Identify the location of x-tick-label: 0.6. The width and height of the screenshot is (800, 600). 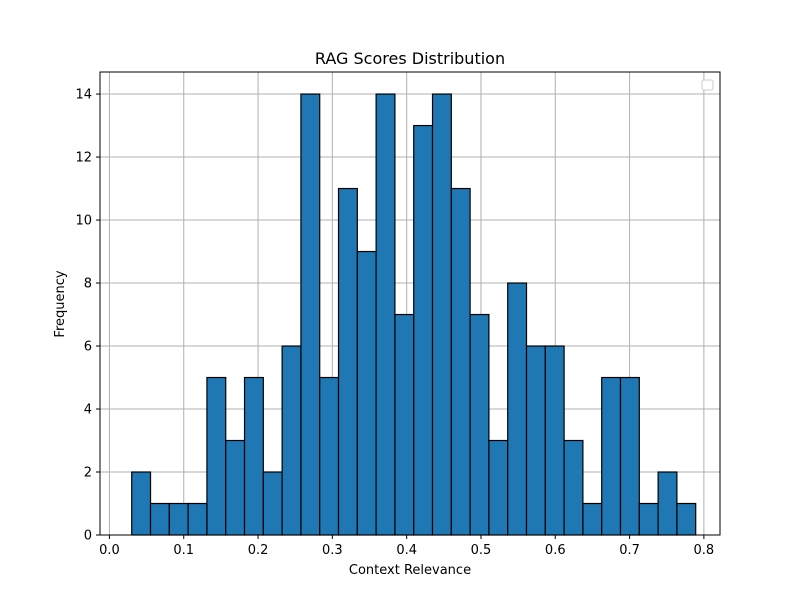
(555, 550).